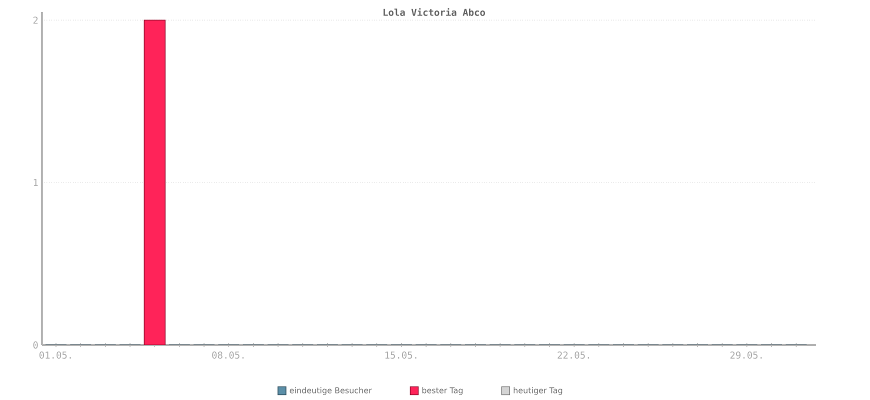 The image size is (870, 400). What do you see at coordinates (435, 12) in the screenshot?
I see `chart-title: Lola Victoria Abco` at bounding box center [435, 12].